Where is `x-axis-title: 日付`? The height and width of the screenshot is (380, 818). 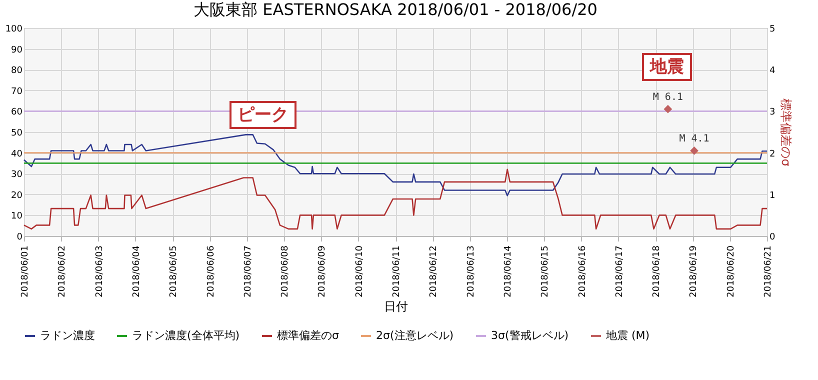 x-axis-title: 日付 is located at coordinates (396, 306).